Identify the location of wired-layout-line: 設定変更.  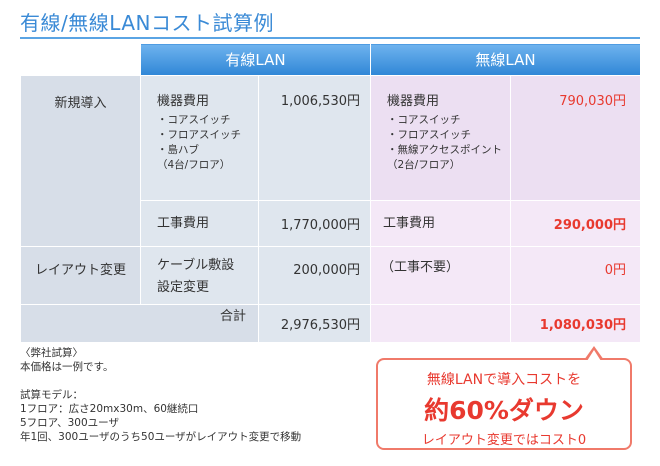
(183, 287).